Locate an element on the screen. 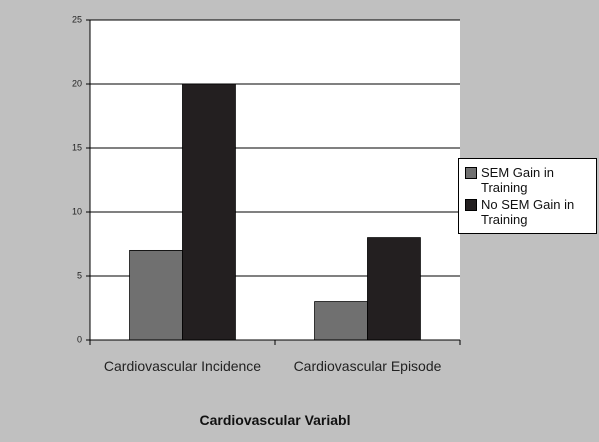 The width and height of the screenshot is (599, 442). x-tick-label: Cardiovascular Episode is located at coordinates (367, 366).